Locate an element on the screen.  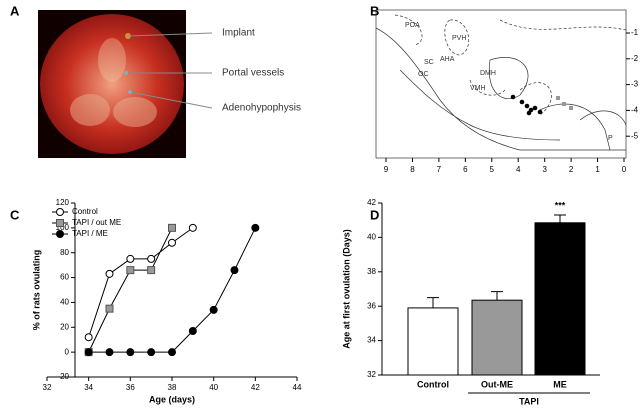
x-tick-label: 3 is located at coordinates (544, 169).